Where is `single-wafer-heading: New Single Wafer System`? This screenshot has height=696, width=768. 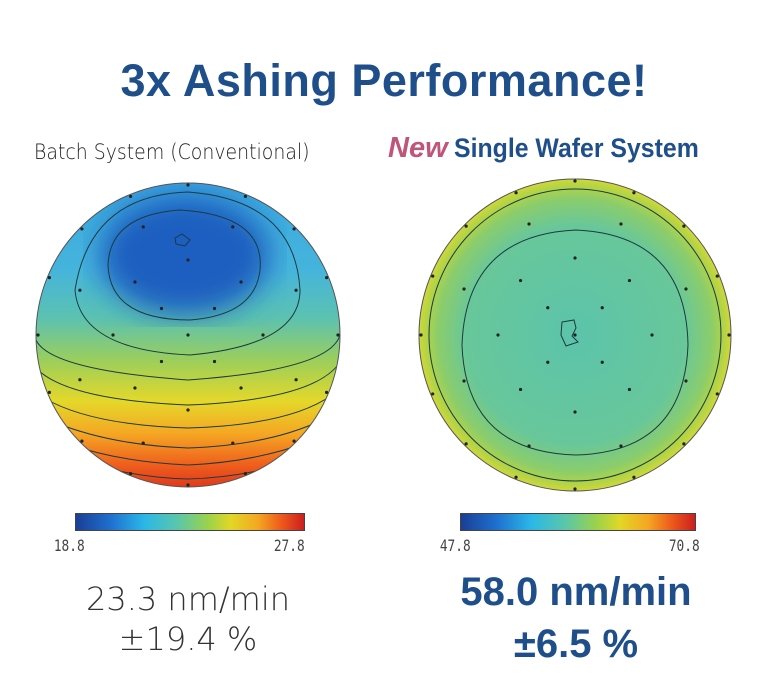
single-wafer-heading: New Single Wafer System is located at coordinates (554, 148).